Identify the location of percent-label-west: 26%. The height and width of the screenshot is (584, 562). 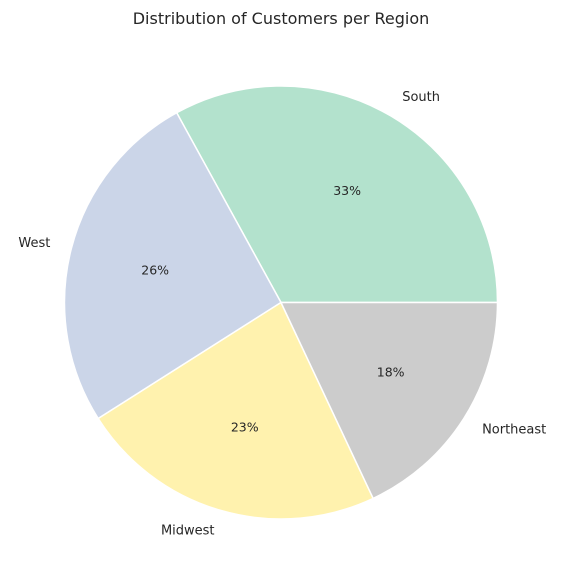
(155, 270).